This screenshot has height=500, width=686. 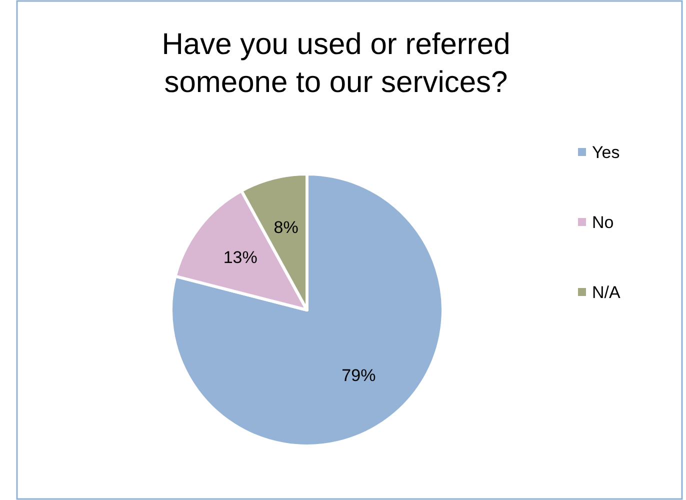 What do you see at coordinates (286, 227) in the screenshot?
I see `data-label: 8%` at bounding box center [286, 227].